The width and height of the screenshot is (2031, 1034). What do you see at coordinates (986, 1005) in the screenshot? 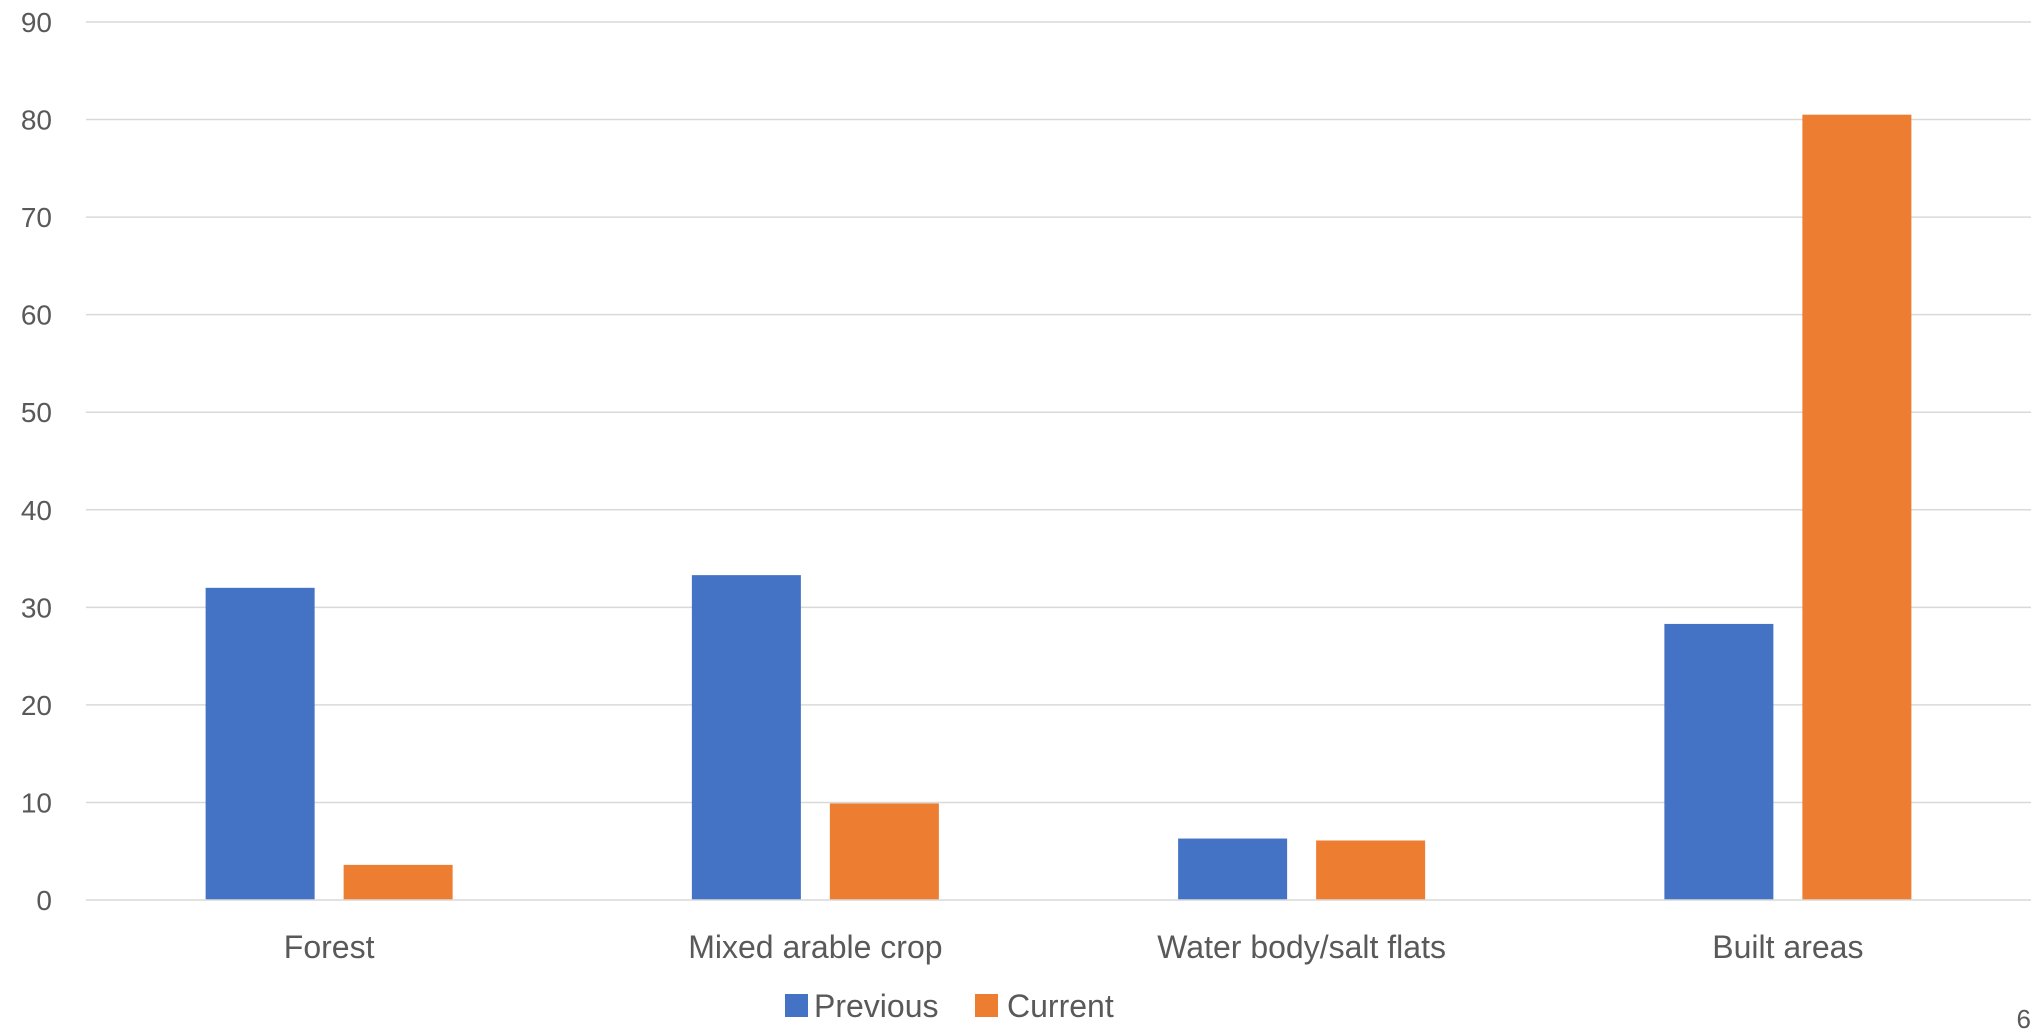
I see `legend-swatch-current` at bounding box center [986, 1005].